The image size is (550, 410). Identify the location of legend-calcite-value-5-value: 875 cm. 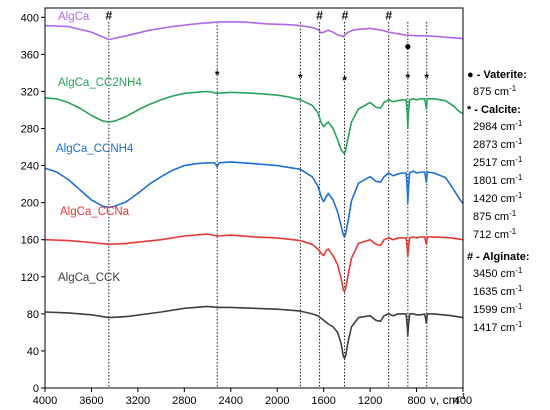
(491, 217).